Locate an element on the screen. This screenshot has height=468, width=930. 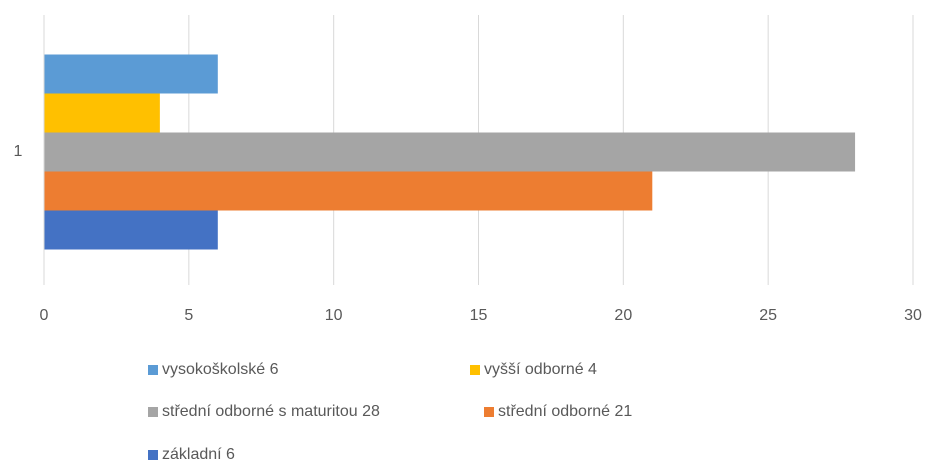
x-tick-label: 0 is located at coordinates (44, 315).